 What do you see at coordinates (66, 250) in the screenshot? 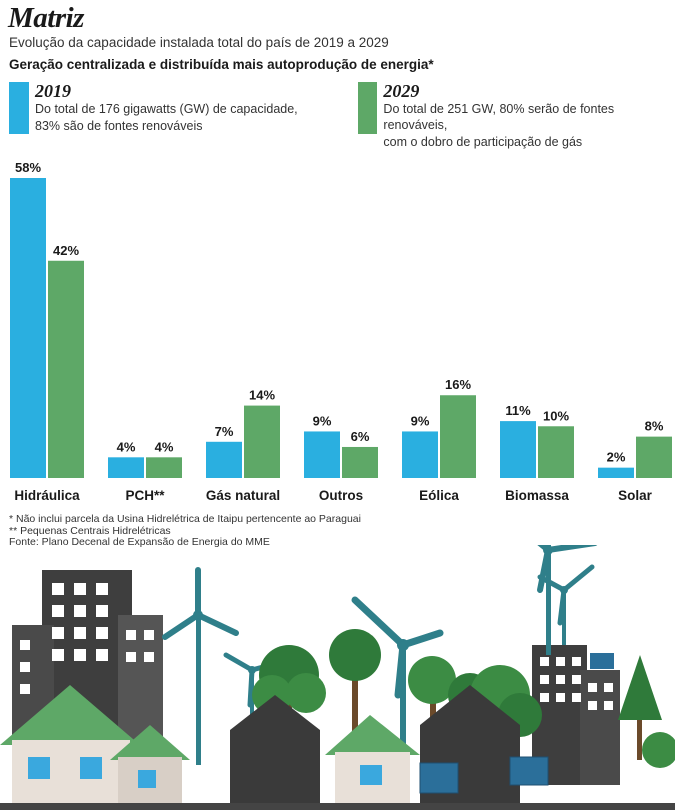
I see `data-label-2029-0: 42%` at bounding box center [66, 250].